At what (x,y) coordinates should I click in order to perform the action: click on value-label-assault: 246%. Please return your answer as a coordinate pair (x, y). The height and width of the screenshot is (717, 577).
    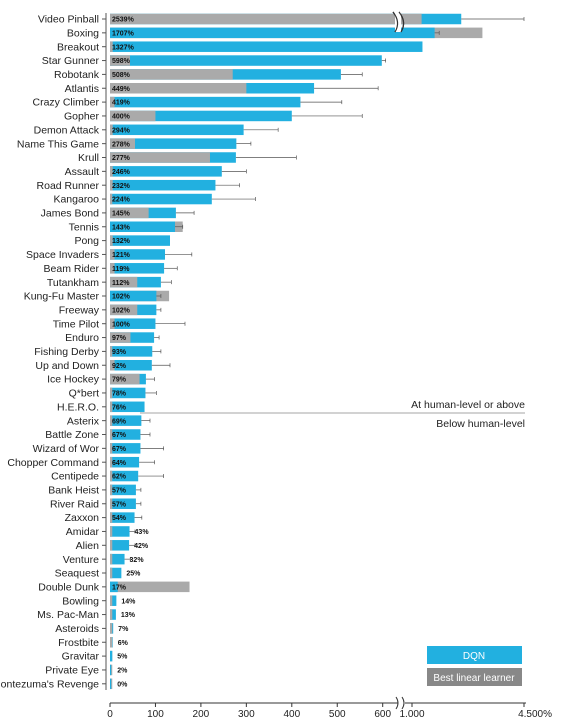
    Looking at the image, I should click on (121, 172).